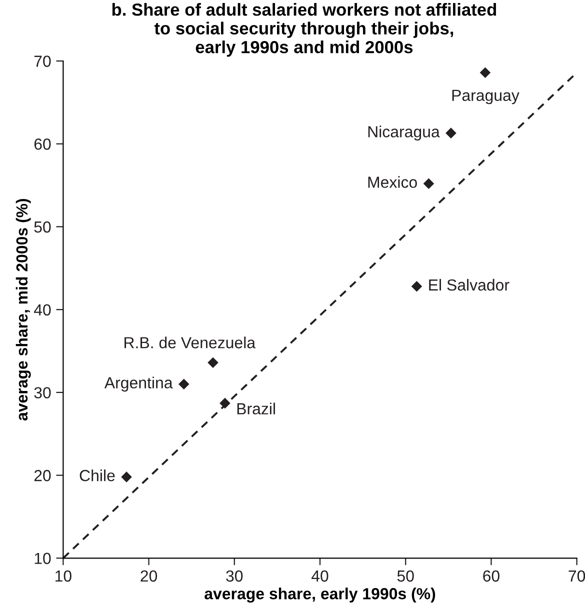 This screenshot has height=610, width=585. Describe the element at coordinates (42, 392) in the screenshot. I see `y-tick-label: 30` at that location.